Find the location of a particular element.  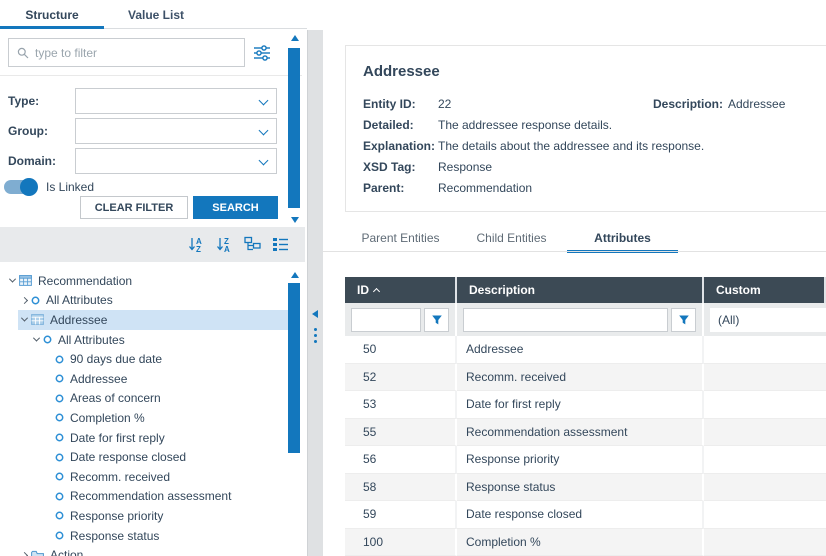

scroll-down-icon is located at coordinates (295, 220).